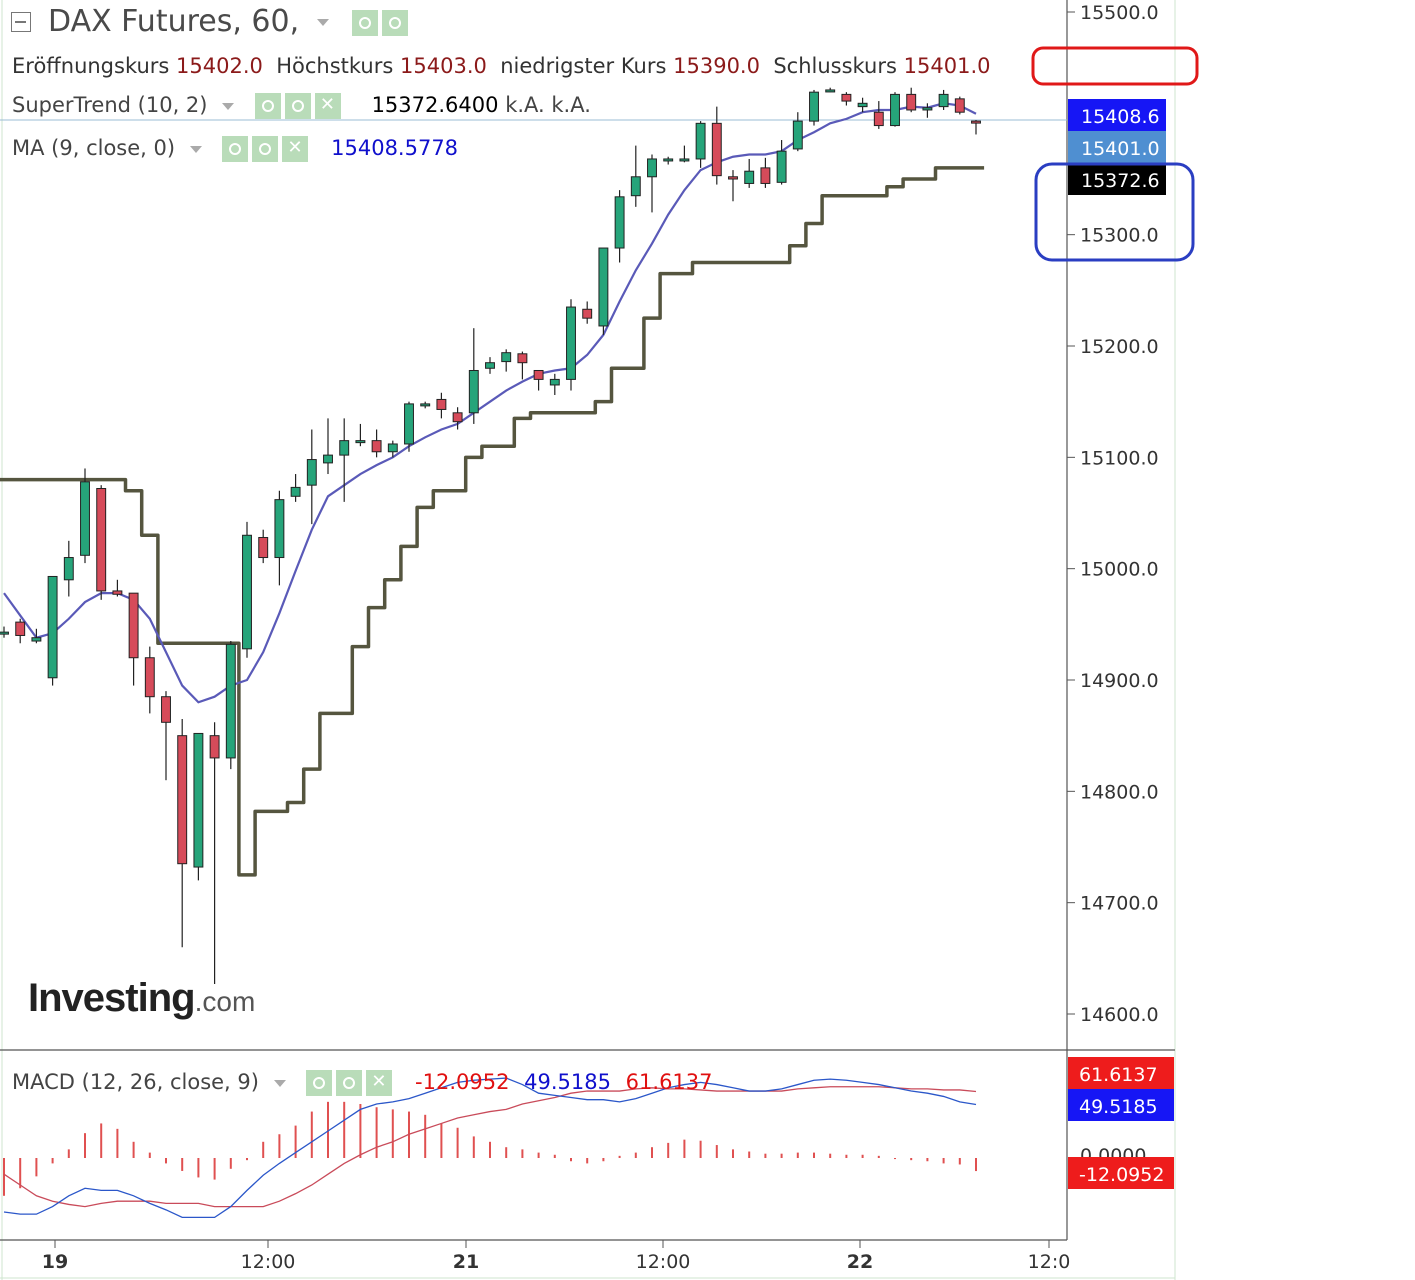 Image resolution: width=1415 pixels, height=1280 pixels. I want to click on annotation-red-outline, so click(1115, 66).